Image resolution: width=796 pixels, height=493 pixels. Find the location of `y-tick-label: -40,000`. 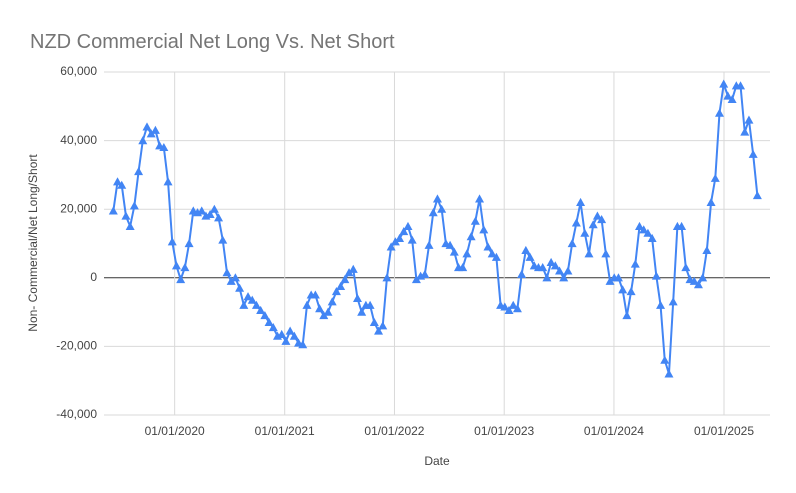

y-tick-label: -40,000 is located at coordinates (76, 414).